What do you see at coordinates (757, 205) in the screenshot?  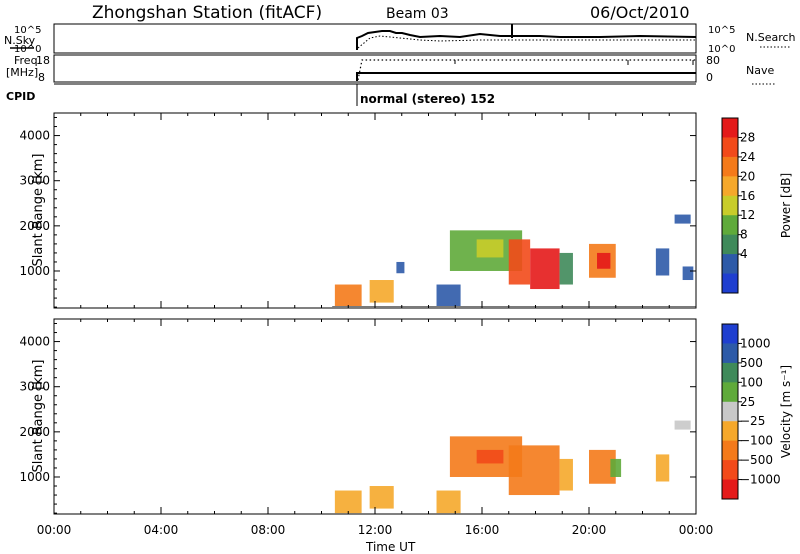 I see `power-colorbar: 28 24 20 16 12 8 4 Power [dB]` at bounding box center [757, 205].